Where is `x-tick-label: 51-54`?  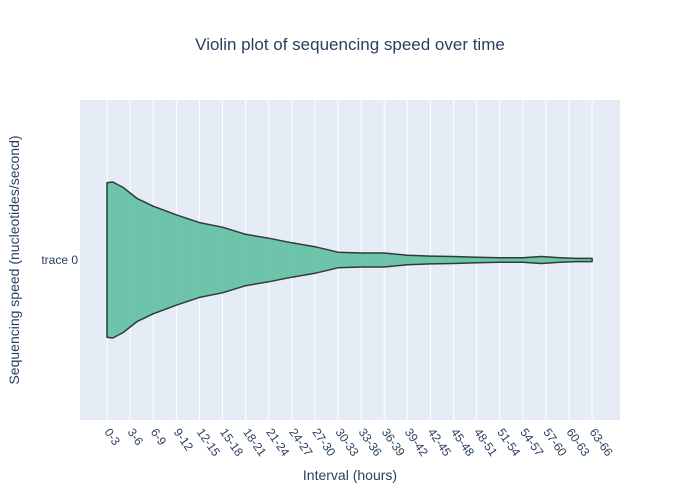
x-tick-label: 51-54 is located at coordinates (508, 442).